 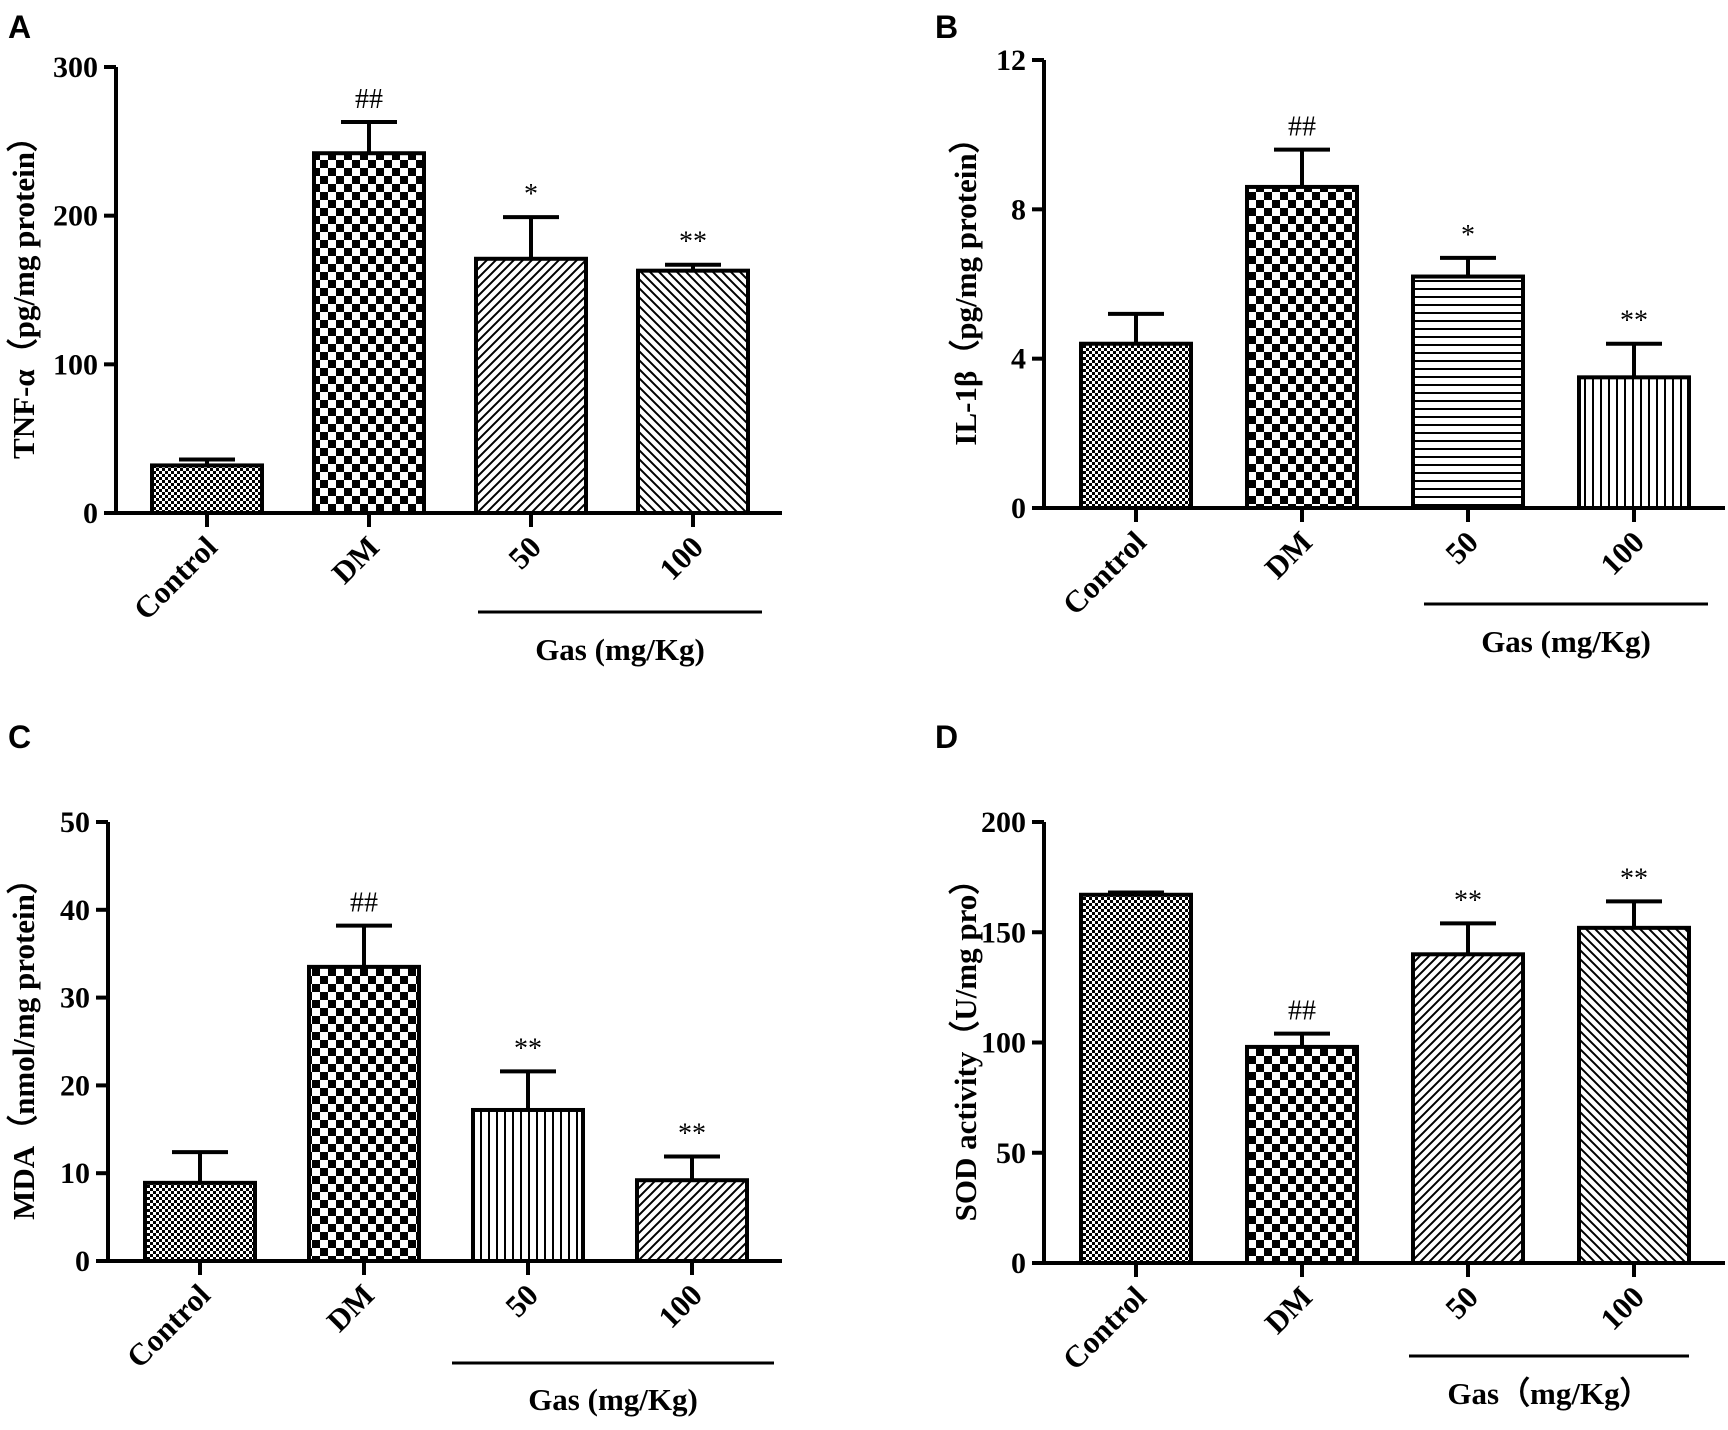 What do you see at coordinates (75, 910) in the screenshot?
I see `y-tick-label: 40` at bounding box center [75, 910].